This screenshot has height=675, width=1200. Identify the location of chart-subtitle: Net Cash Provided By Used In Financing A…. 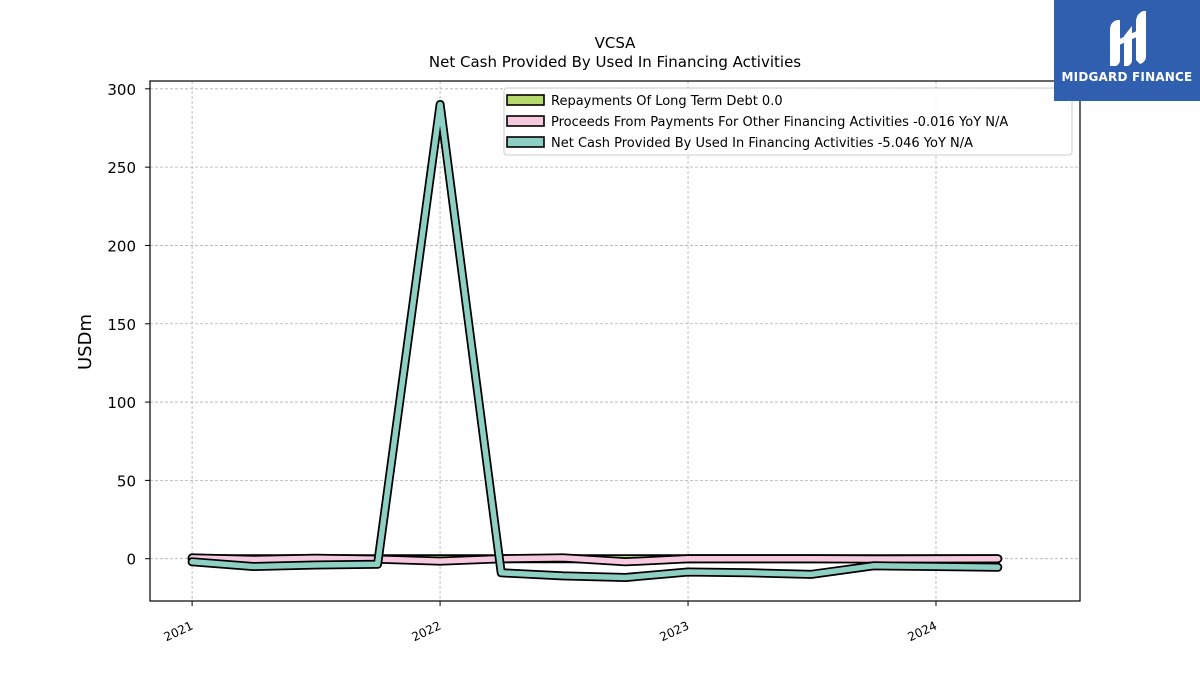
(615, 62).